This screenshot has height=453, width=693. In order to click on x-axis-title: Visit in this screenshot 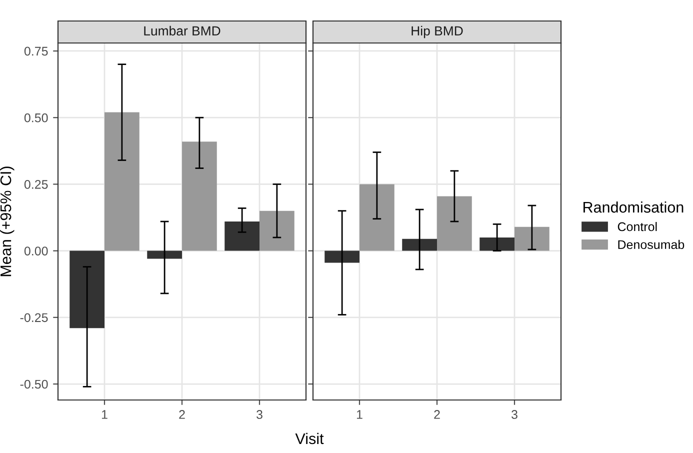, I will do `click(309, 438)`.